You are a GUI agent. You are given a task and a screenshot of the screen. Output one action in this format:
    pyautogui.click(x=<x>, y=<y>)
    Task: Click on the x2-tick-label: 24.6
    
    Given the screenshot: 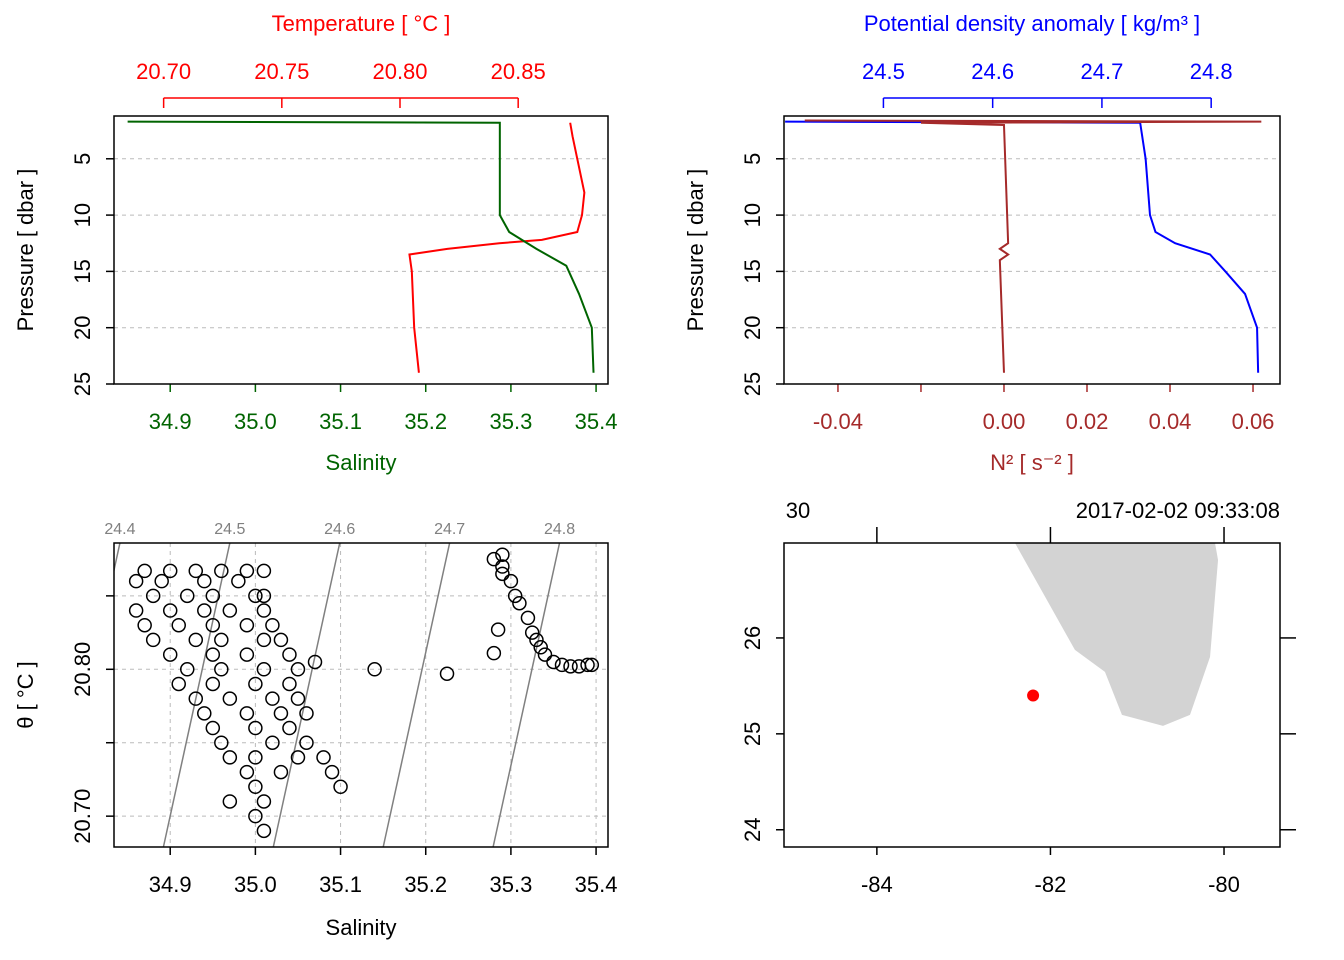 What is the action you would take?
    pyautogui.click(x=992, y=71)
    